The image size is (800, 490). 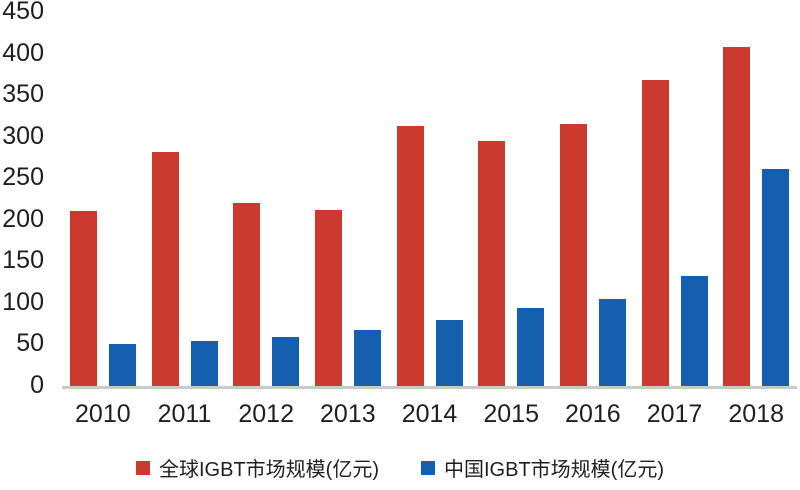 I want to click on bar-series0-2017, so click(x=655, y=233).